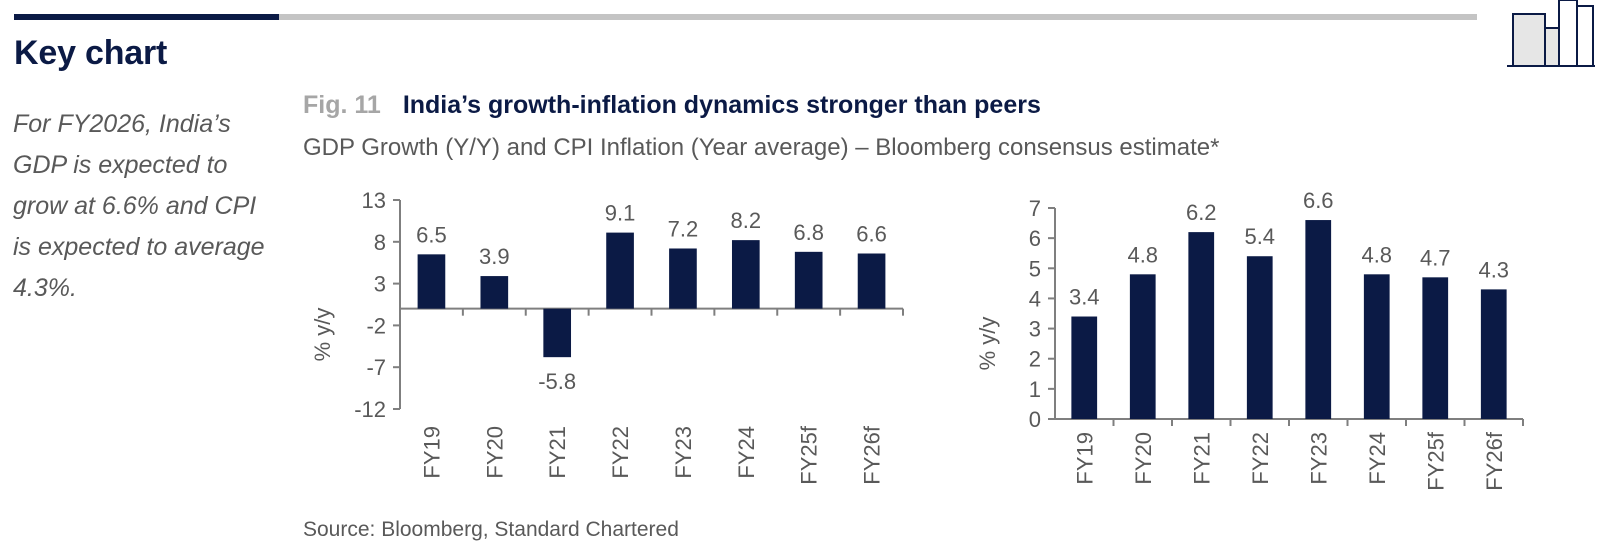 This screenshot has height=556, width=1600. Describe the element at coordinates (1035, 419) in the screenshot. I see `cpi-y-tick-label: 0` at that location.